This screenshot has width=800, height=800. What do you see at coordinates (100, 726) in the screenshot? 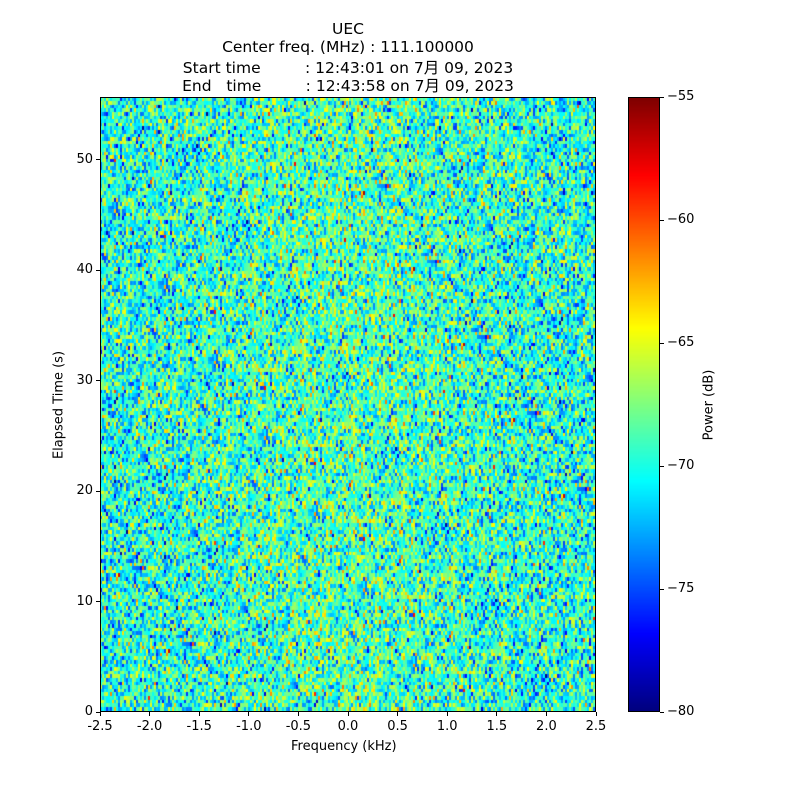
I see `x-tick-label: -2.5` at bounding box center [100, 726].